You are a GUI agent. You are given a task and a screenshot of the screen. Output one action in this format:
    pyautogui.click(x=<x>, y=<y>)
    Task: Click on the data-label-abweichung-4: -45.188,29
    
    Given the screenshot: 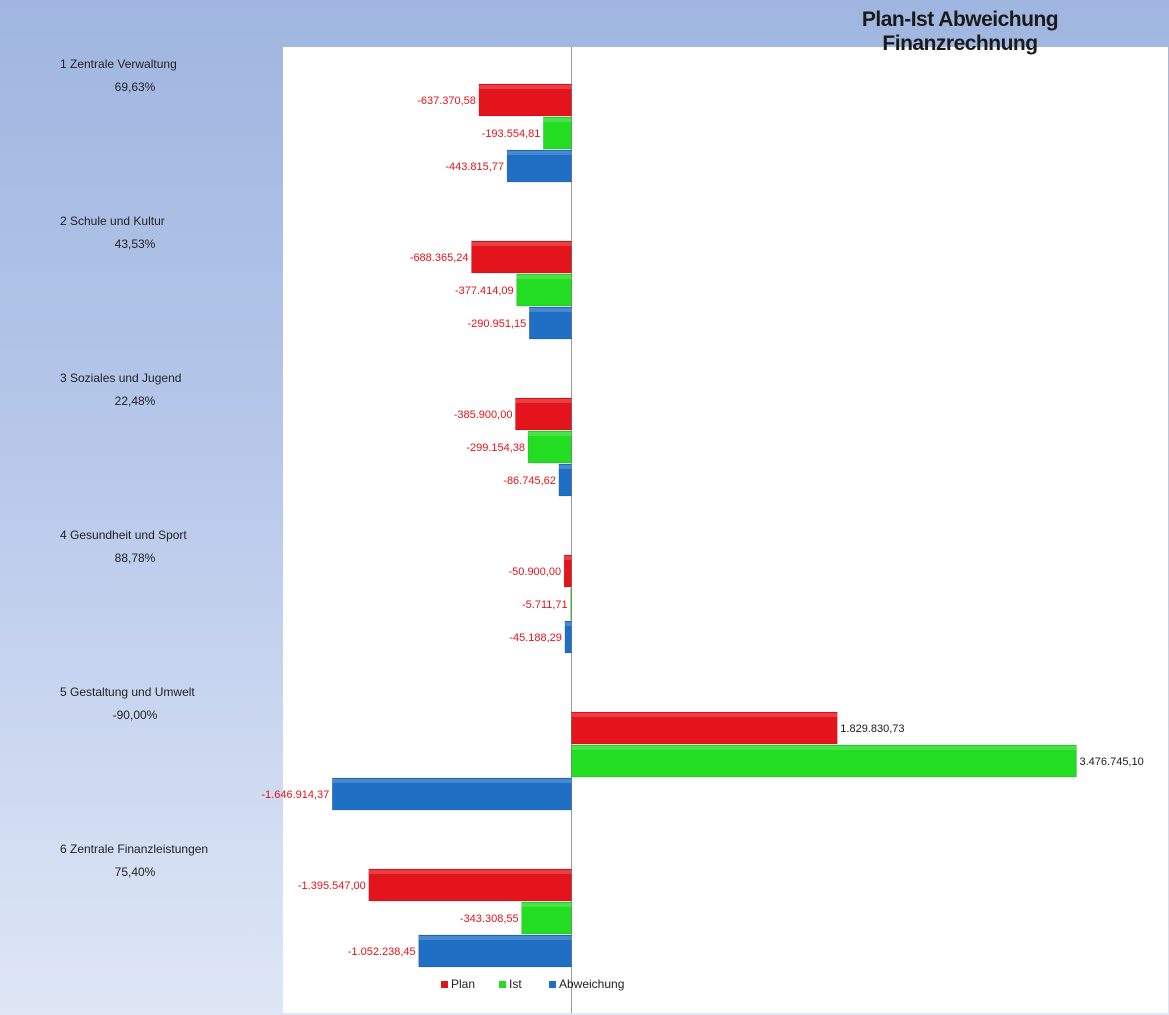 What is the action you would take?
    pyautogui.click(x=535, y=638)
    